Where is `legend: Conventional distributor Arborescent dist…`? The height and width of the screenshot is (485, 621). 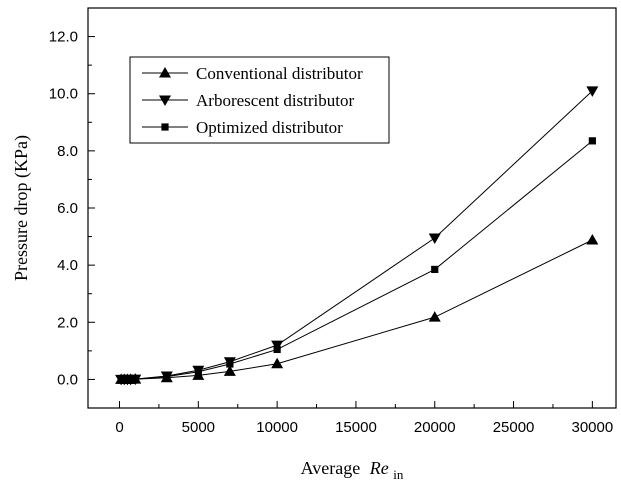
legend: Conventional distributor Arborescent dist… is located at coordinates (259, 100).